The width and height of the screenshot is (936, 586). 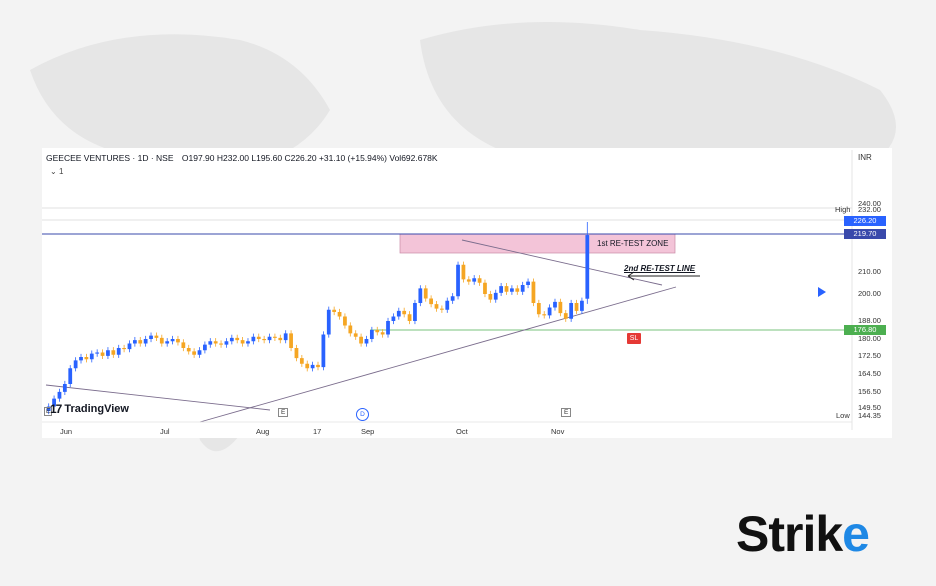 I want to click on dividend-marker: D, so click(x=362, y=414).